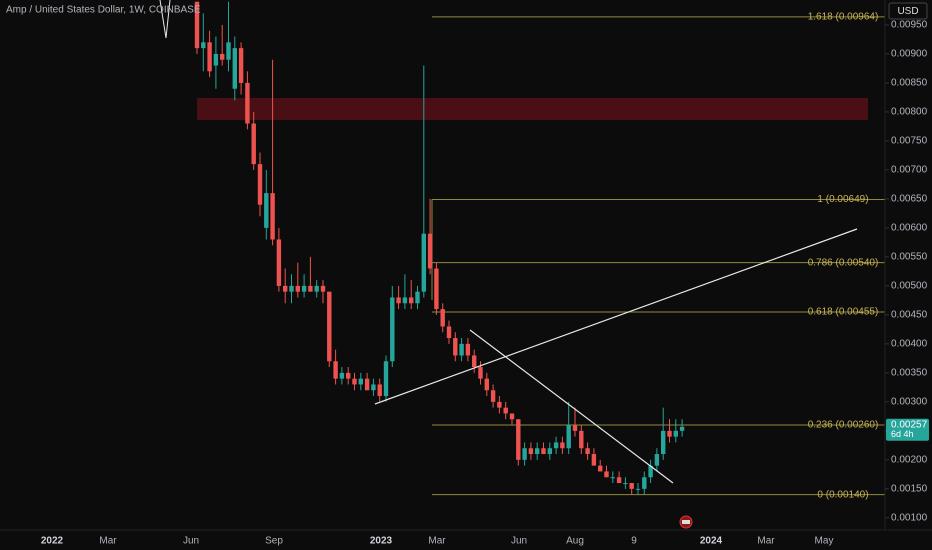 Image resolution: width=932 pixels, height=550 pixels. Describe the element at coordinates (711, 541) in the screenshot. I see `x-tick-label: 2024` at that location.